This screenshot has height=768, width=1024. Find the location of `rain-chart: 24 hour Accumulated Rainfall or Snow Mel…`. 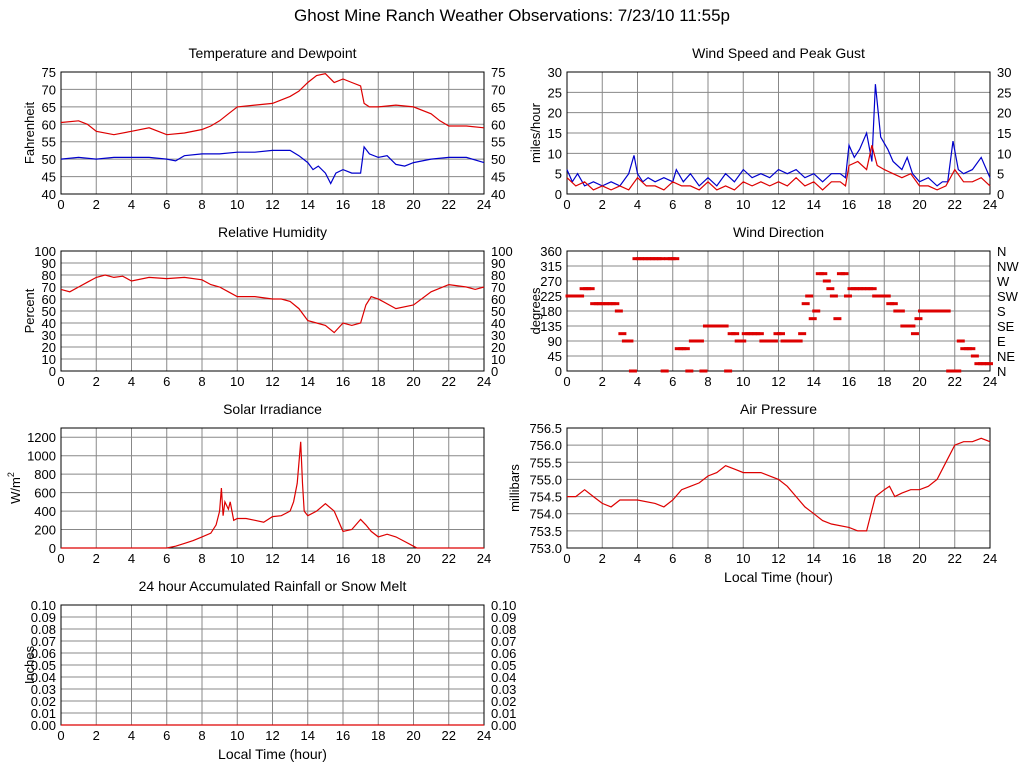

rain-chart: 24 hour Accumulated Rainfall or Snow Mel… is located at coordinates (269, 670).